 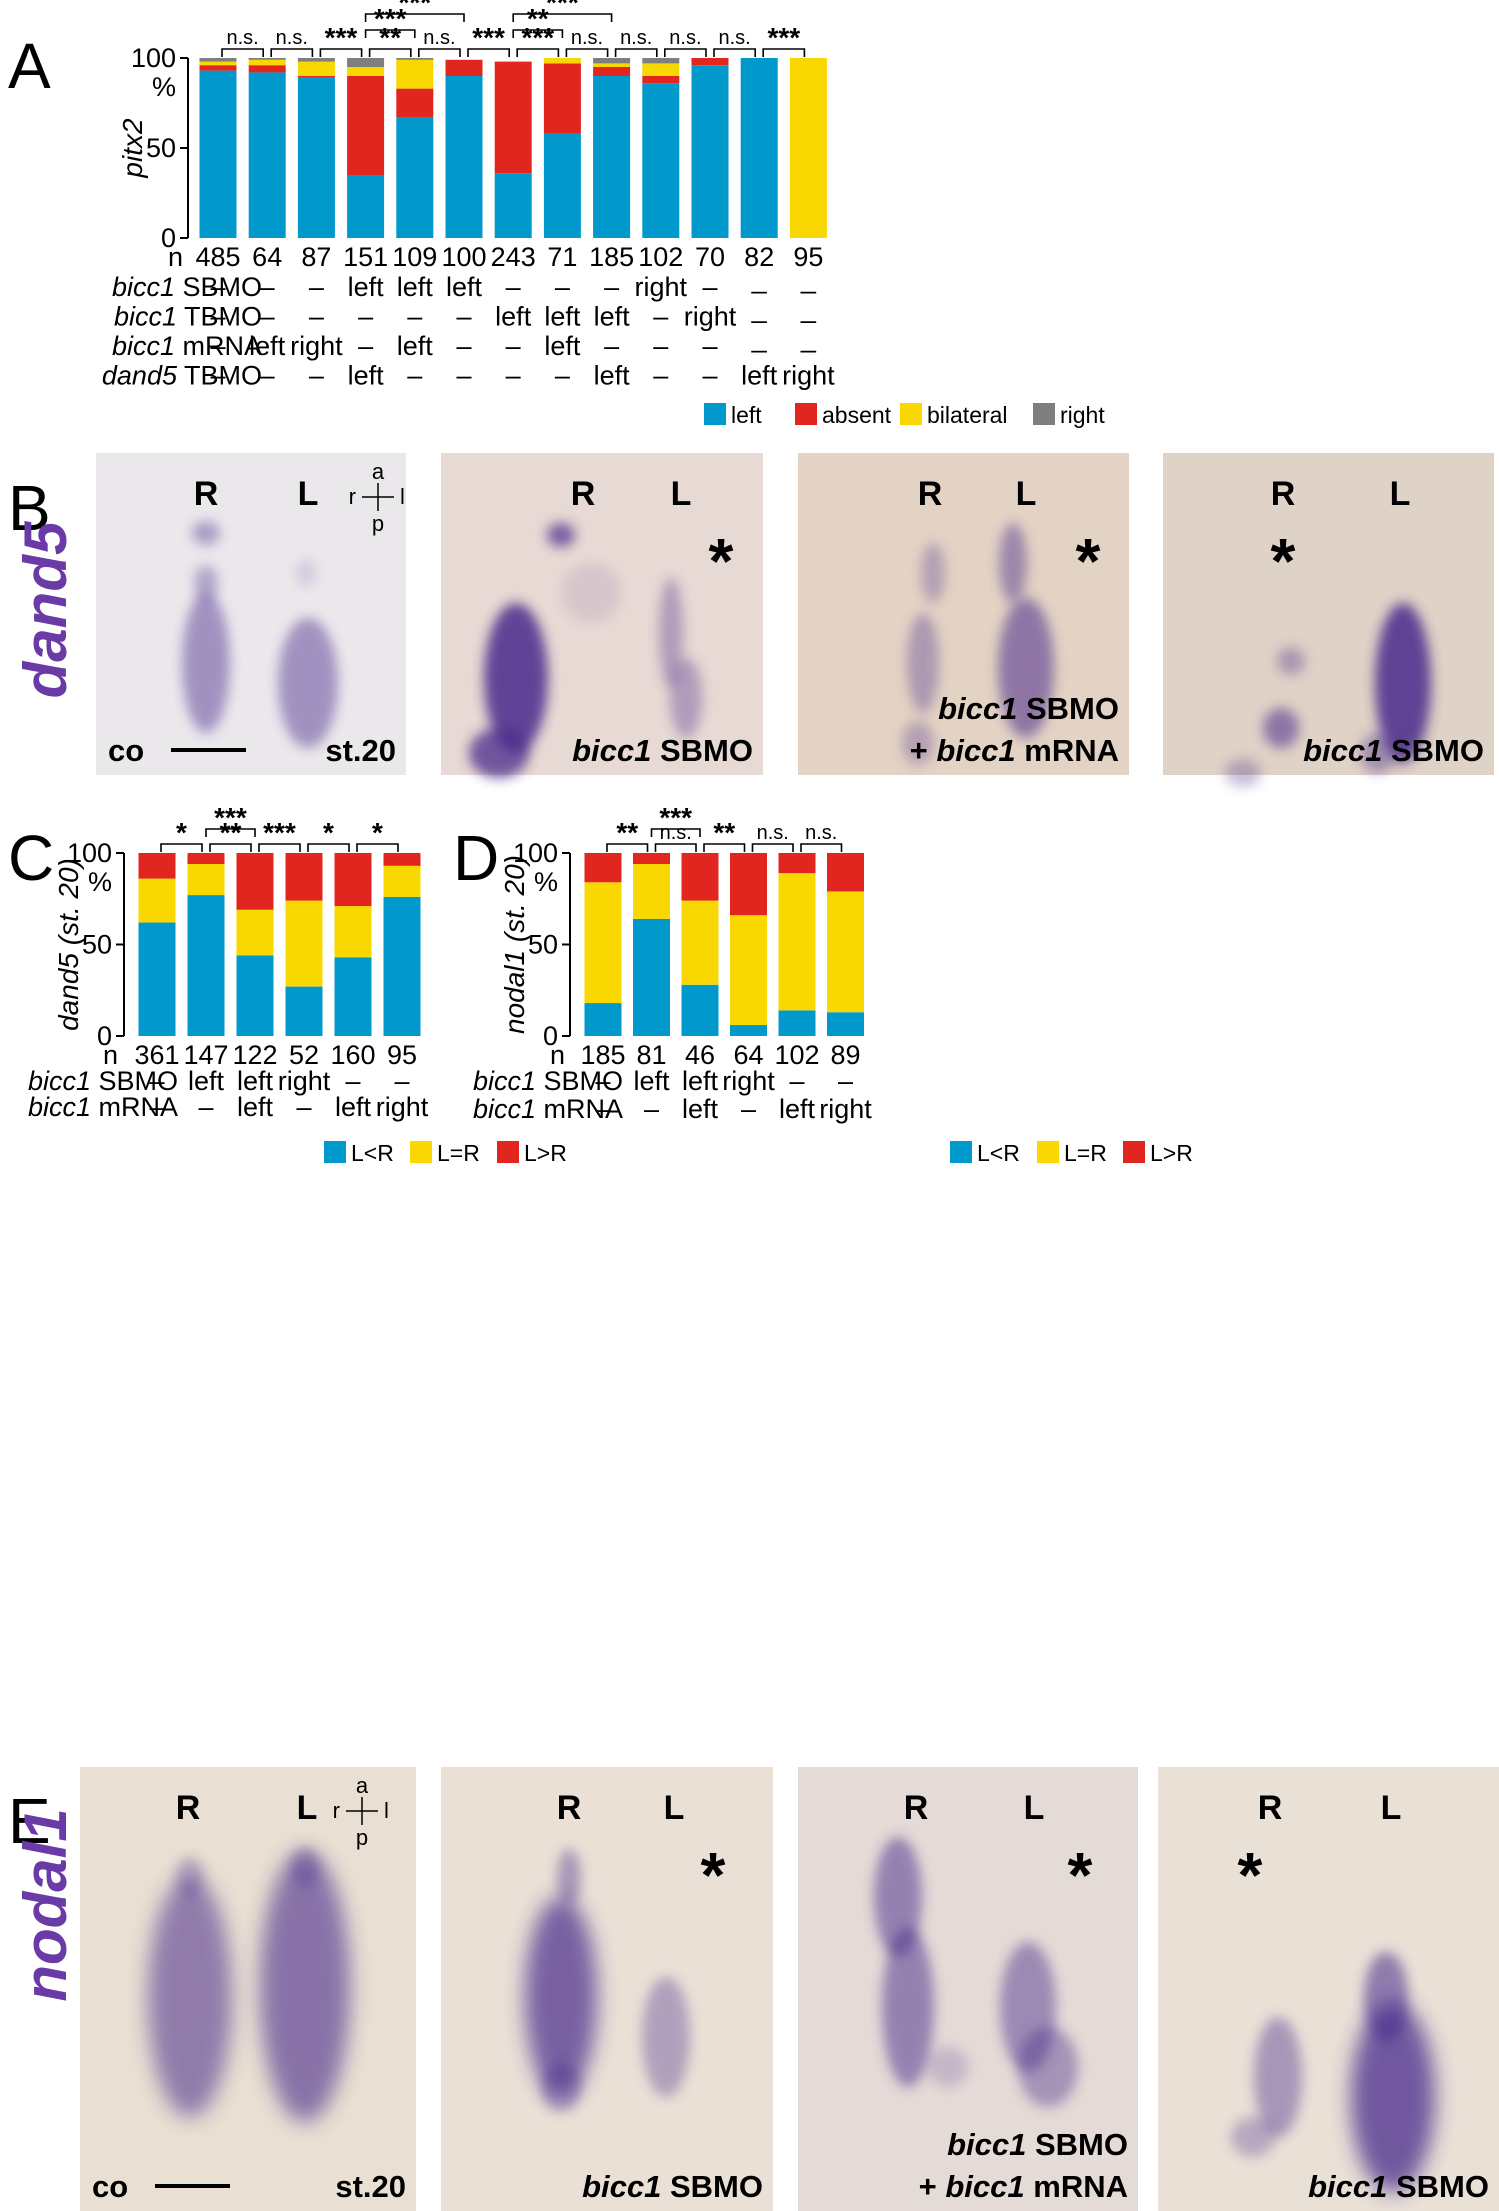 I want to click on bar-segment-left, so click(x=218, y=154).